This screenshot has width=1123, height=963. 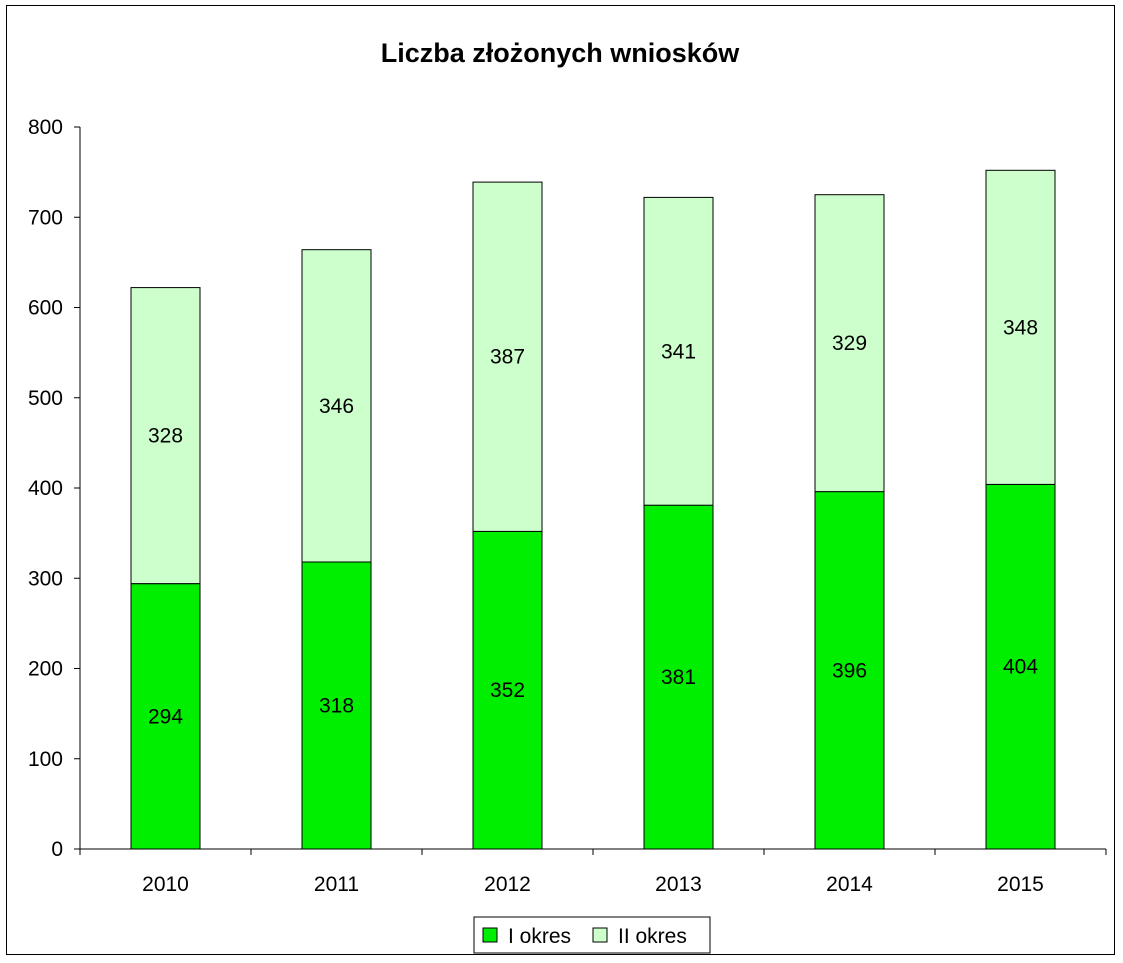 What do you see at coordinates (45, 759) in the screenshot?
I see `y-tick-label-100: 100` at bounding box center [45, 759].